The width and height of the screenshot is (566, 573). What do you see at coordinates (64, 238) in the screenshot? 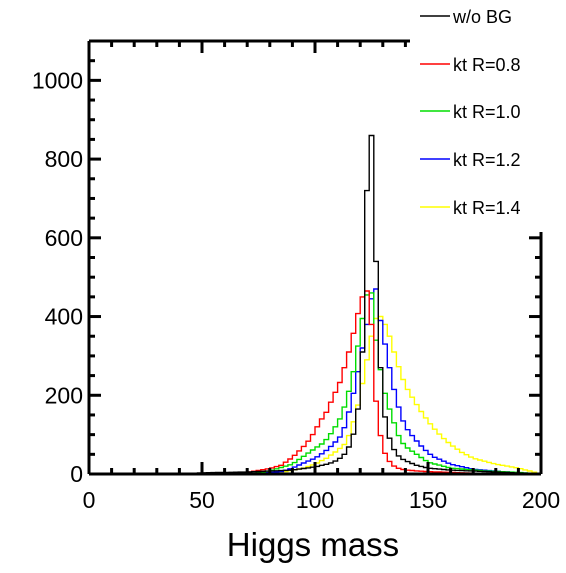
I see `y-tick-label: 600` at bounding box center [64, 238].